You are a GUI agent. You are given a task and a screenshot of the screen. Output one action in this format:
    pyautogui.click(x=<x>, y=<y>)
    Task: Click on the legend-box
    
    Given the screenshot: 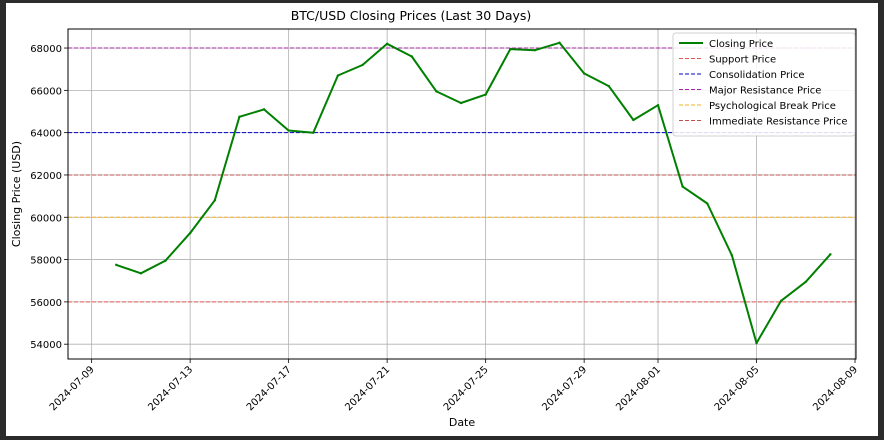 What is the action you would take?
    pyautogui.click(x=764, y=84)
    